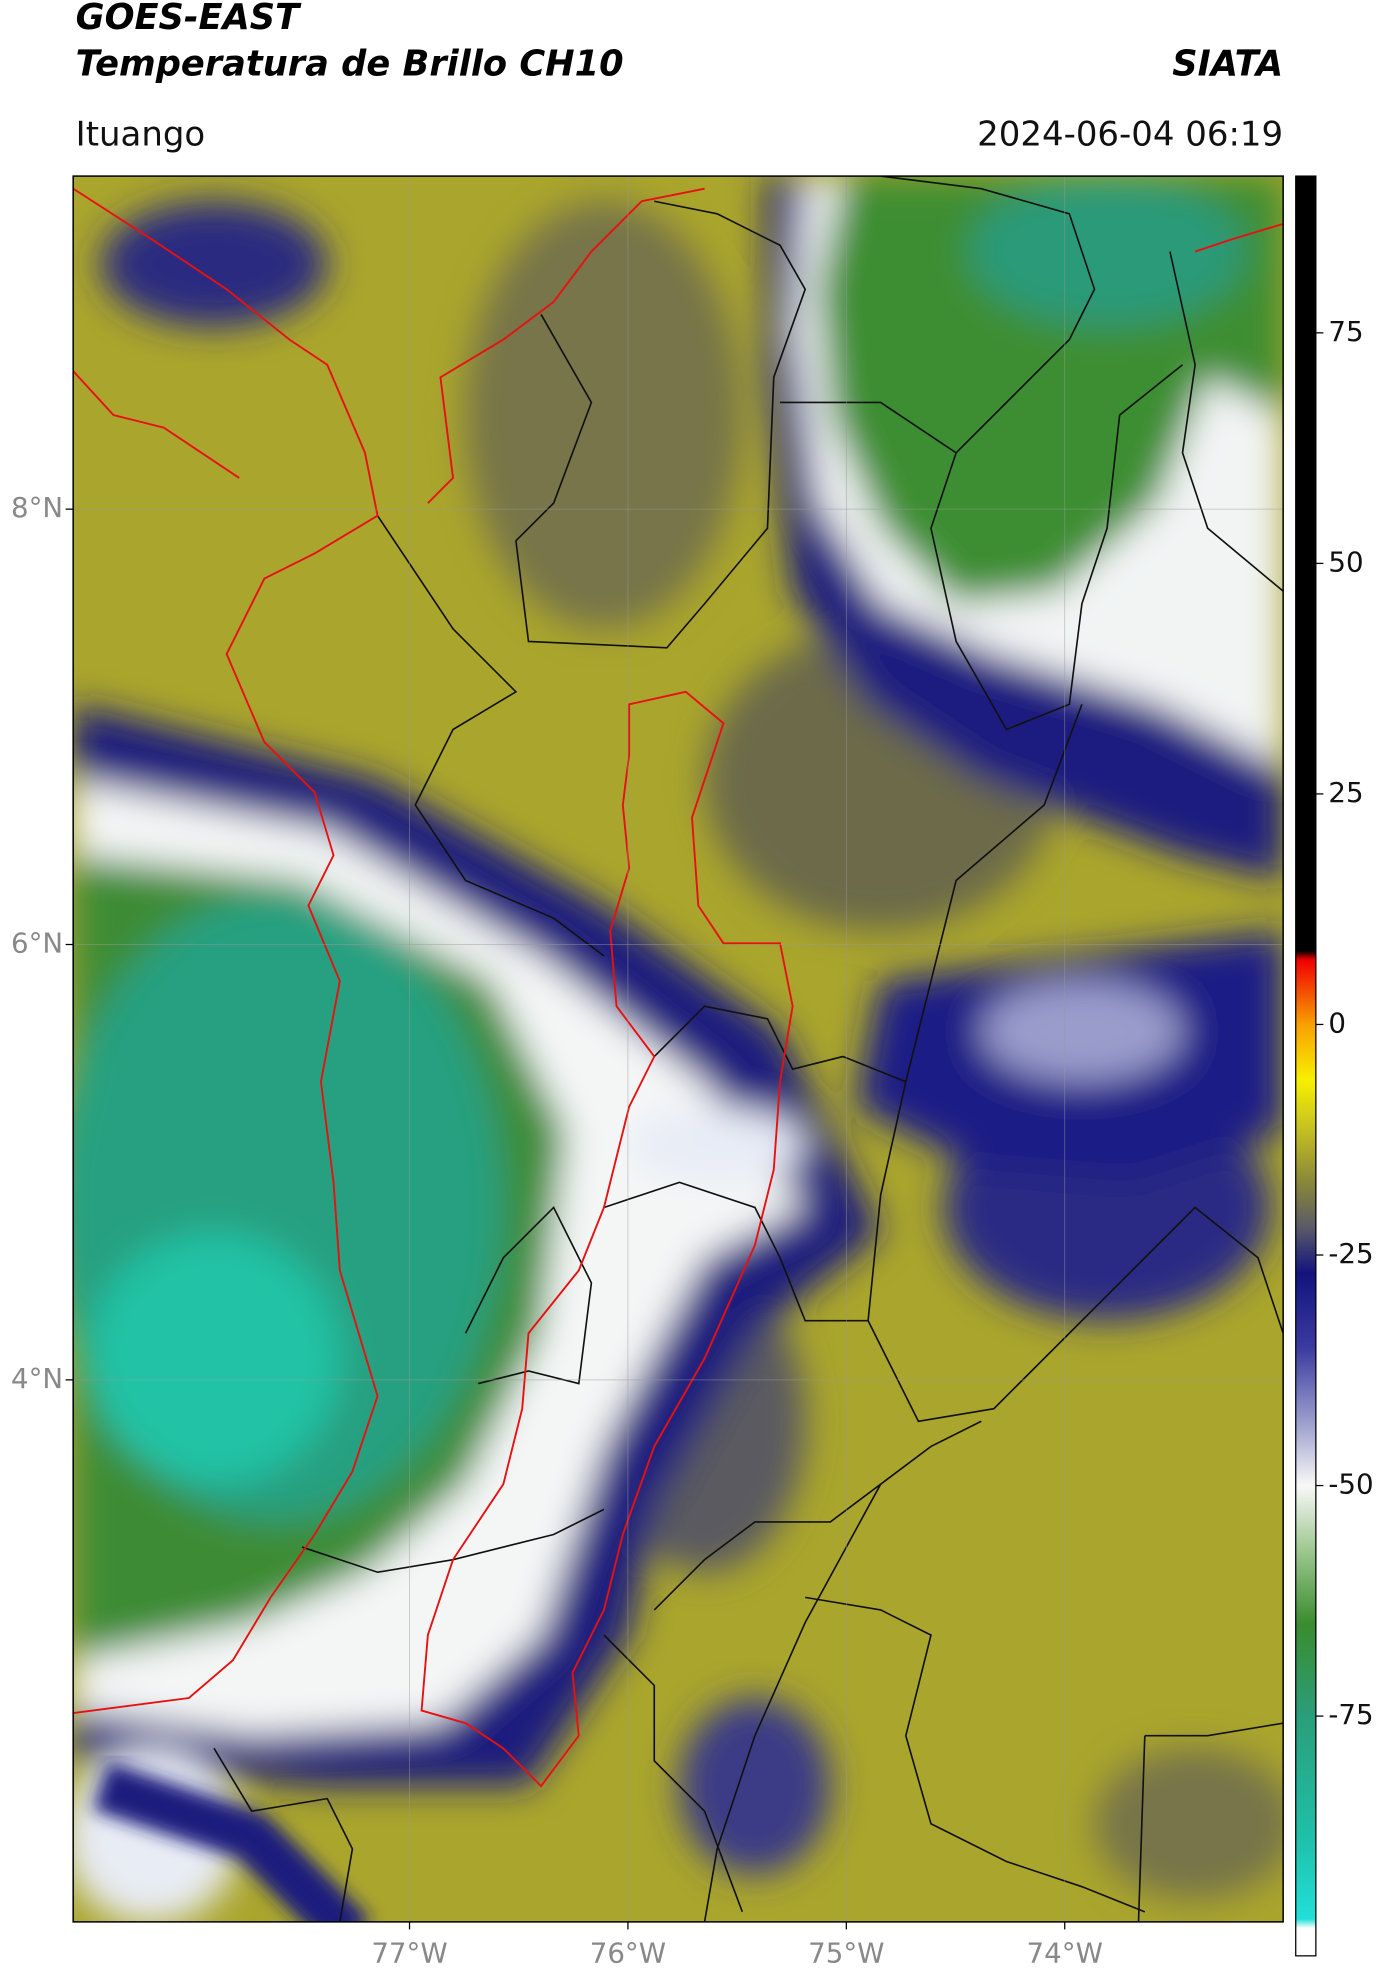 The width and height of the screenshot is (1384, 1981). I want to click on datetime: 2024-06-04 06:19, so click(1130, 134).